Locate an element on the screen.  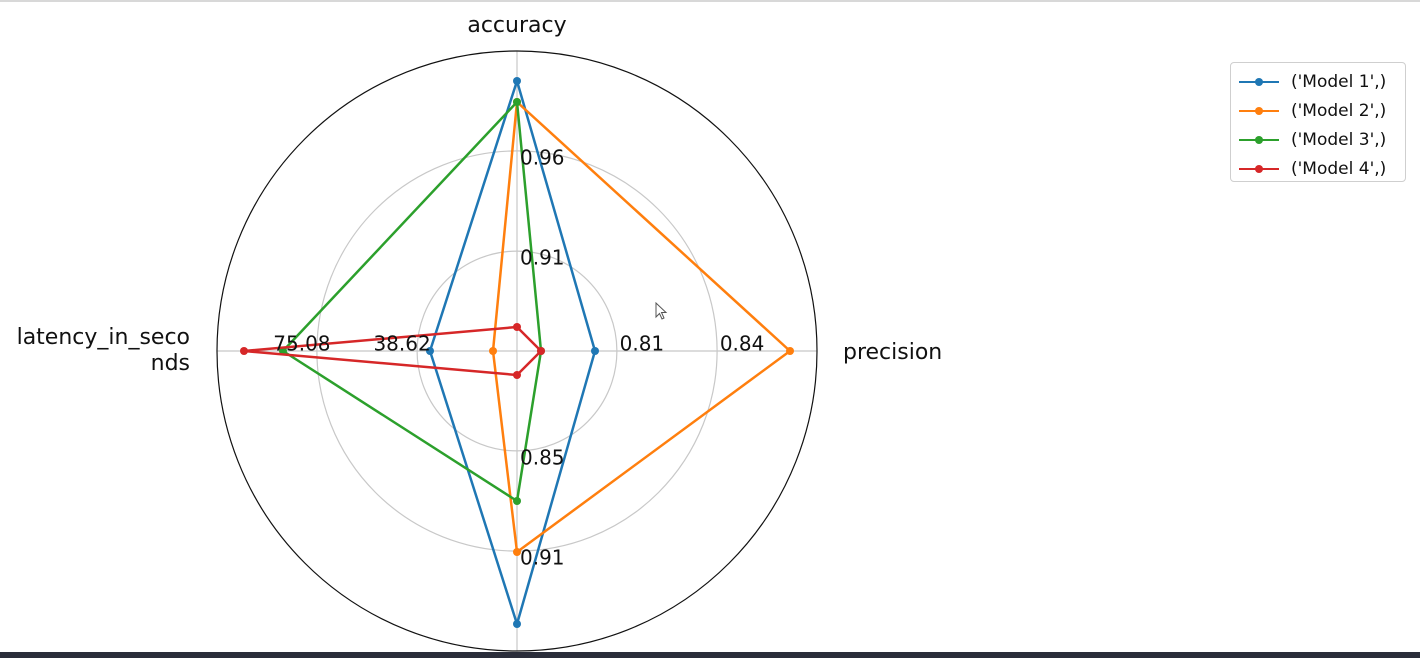
legend-item-1: ('Model 1',) is located at coordinates (1317, 81).